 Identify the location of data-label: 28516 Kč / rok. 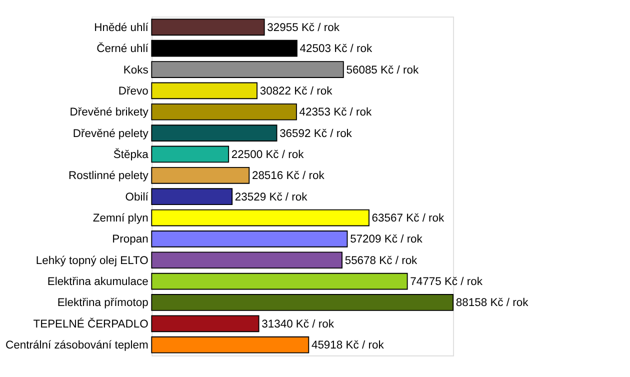
(288, 176).